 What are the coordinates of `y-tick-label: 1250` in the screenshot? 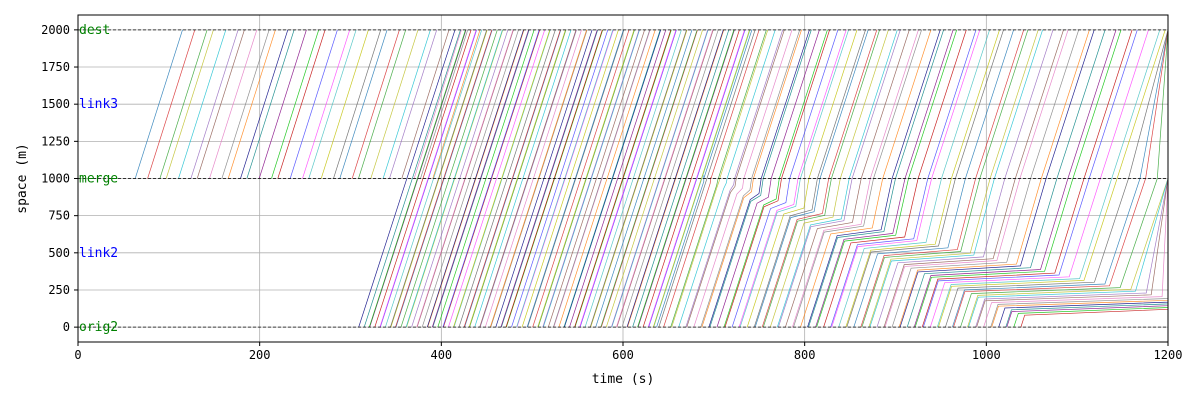 It's located at (55, 141).